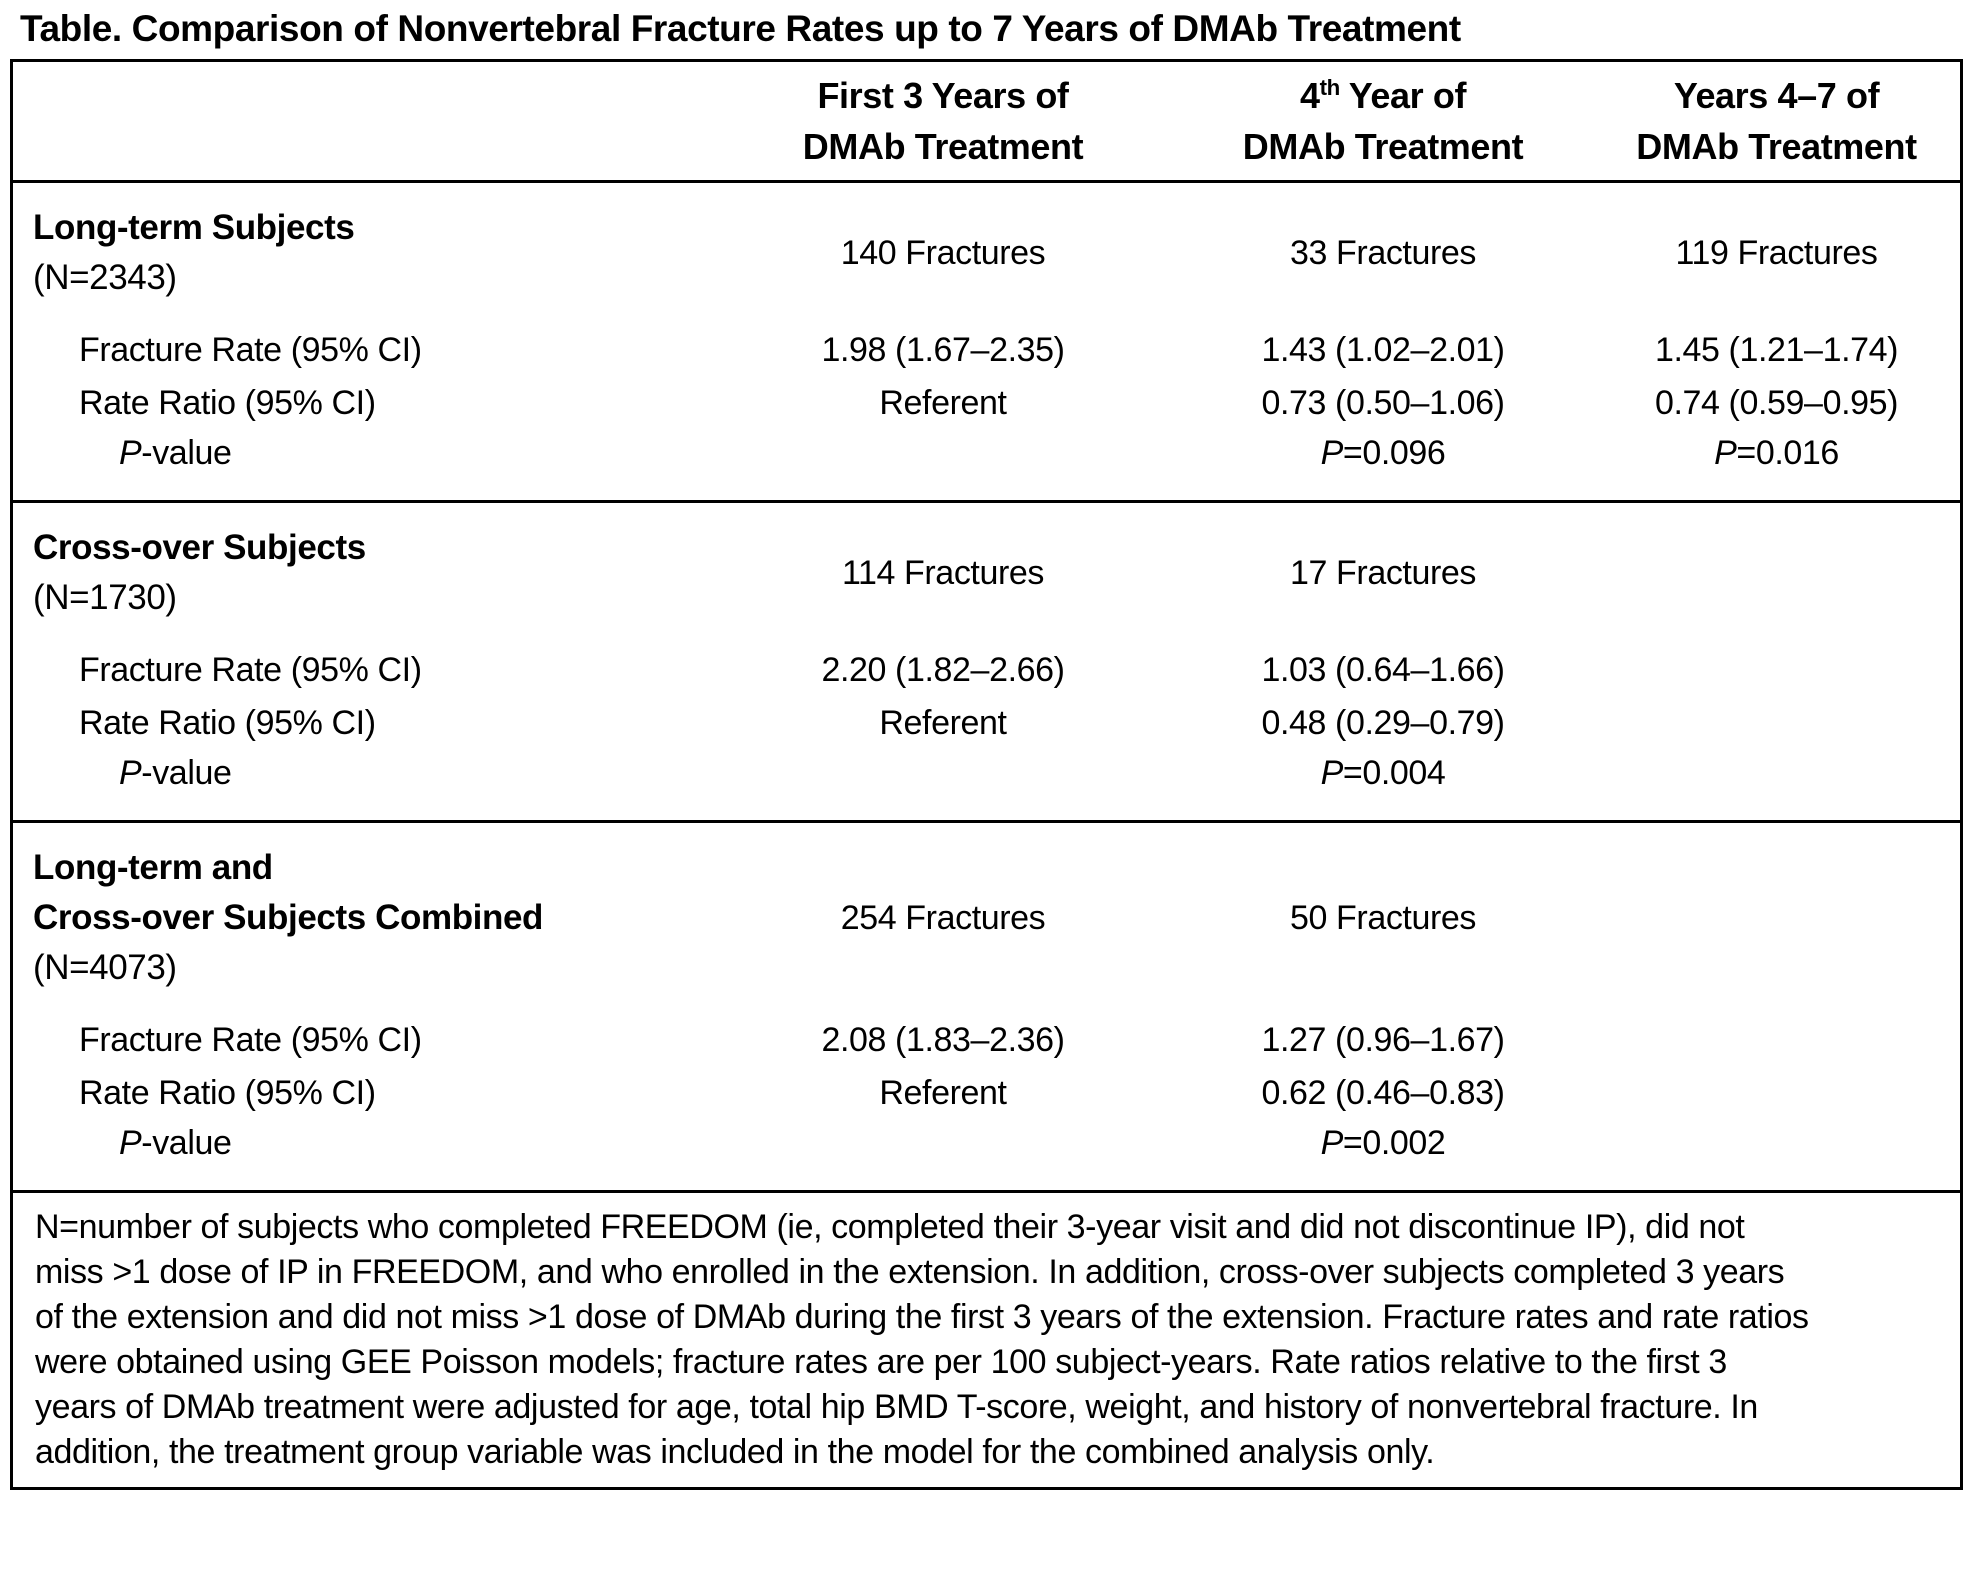  What do you see at coordinates (1383, 121) in the screenshot?
I see `header-4th-year: 4th Year of DMAb Treatment` at bounding box center [1383, 121].